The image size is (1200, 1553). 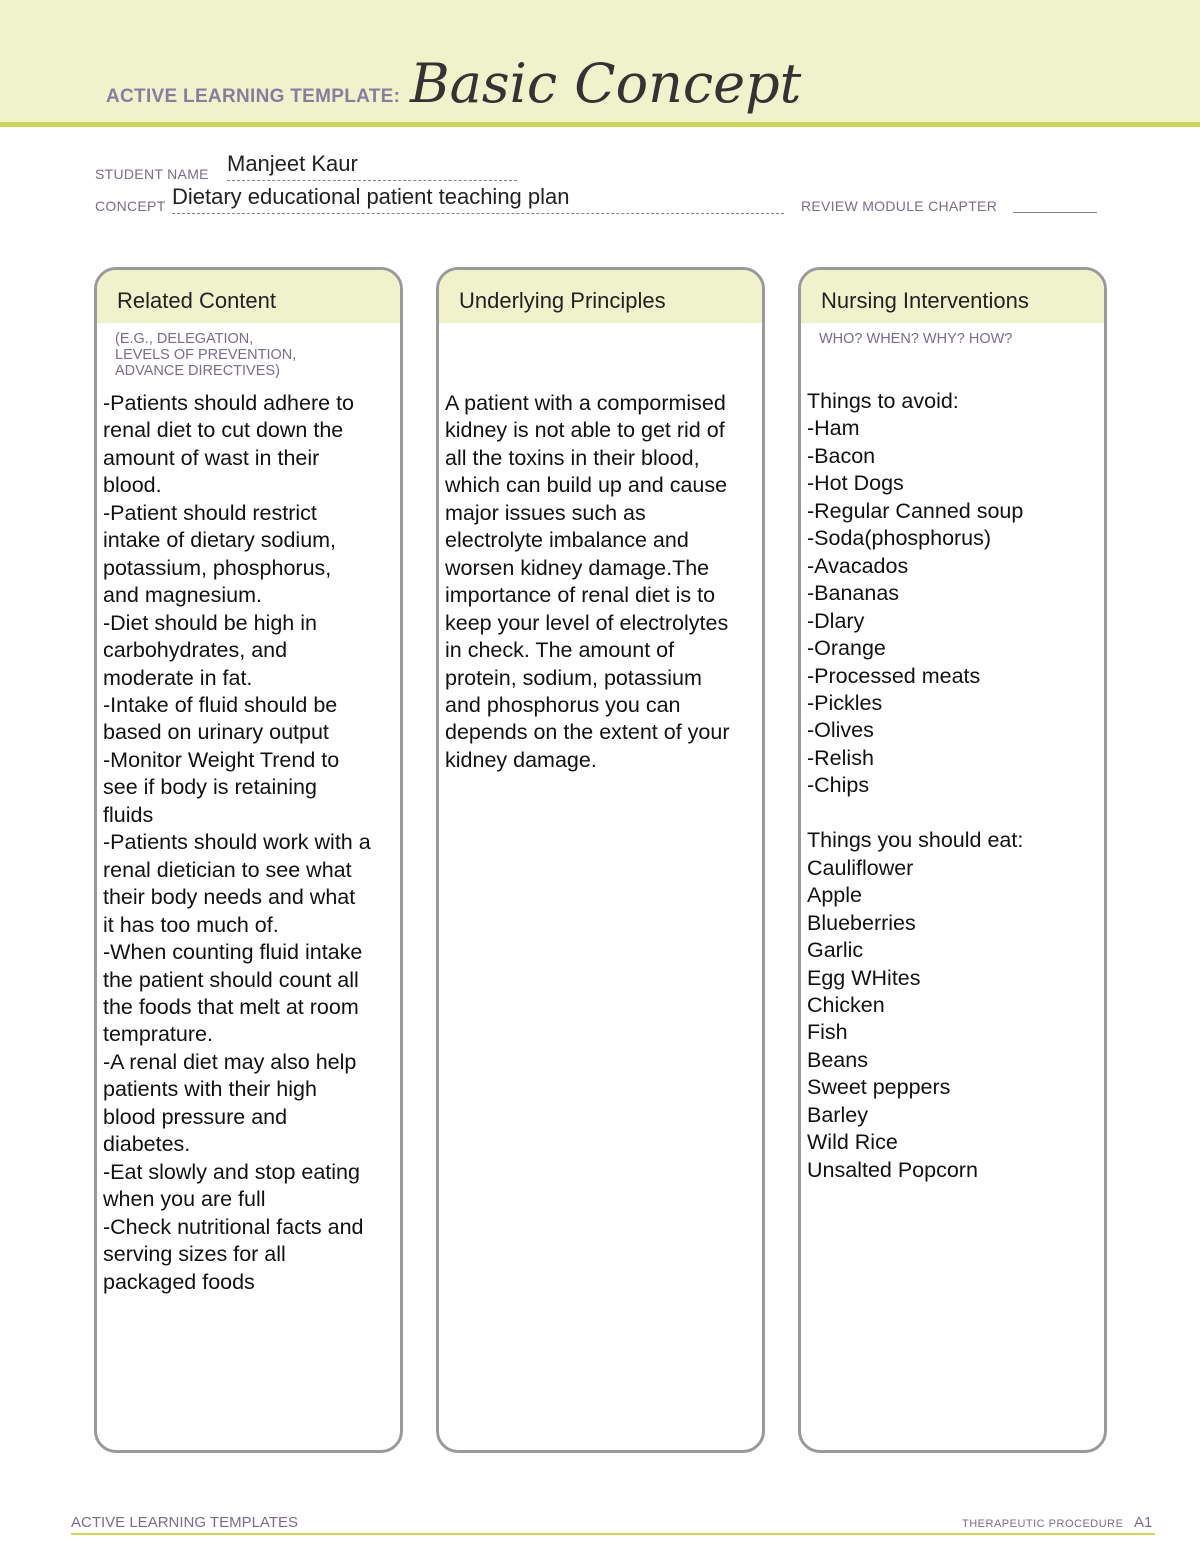 What do you see at coordinates (855, 483) in the screenshot?
I see `text-line: -Hot Dogs` at bounding box center [855, 483].